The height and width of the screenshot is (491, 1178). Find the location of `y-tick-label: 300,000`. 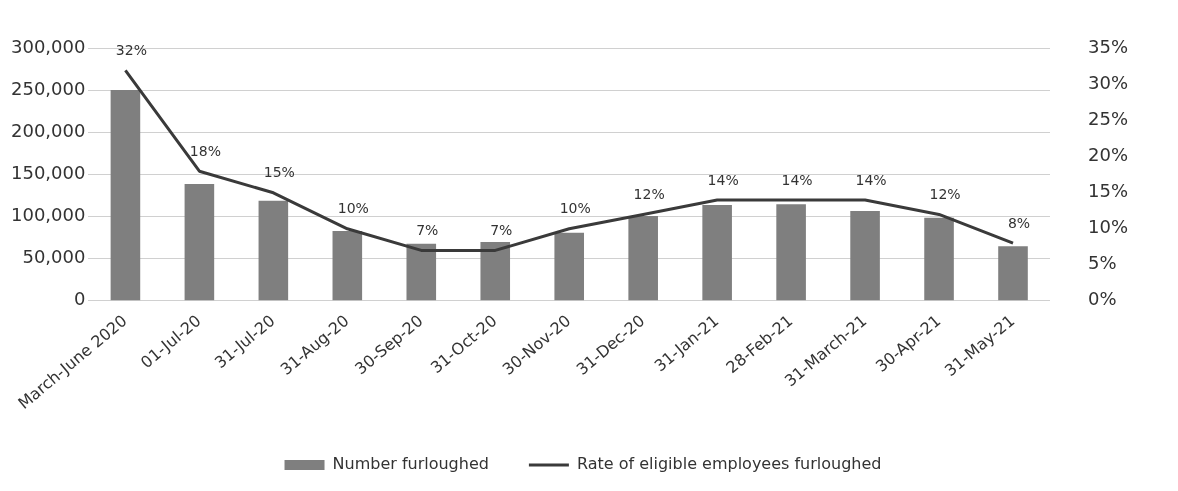

y-tick-label: 300,000 is located at coordinates (48, 47).